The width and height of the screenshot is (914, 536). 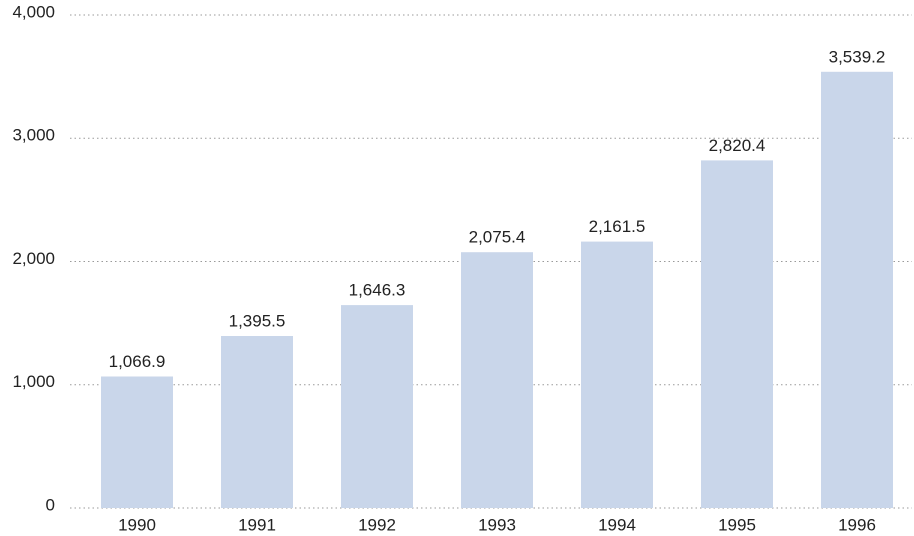 I want to click on y-tick-label: 4,000, so click(x=33, y=11).